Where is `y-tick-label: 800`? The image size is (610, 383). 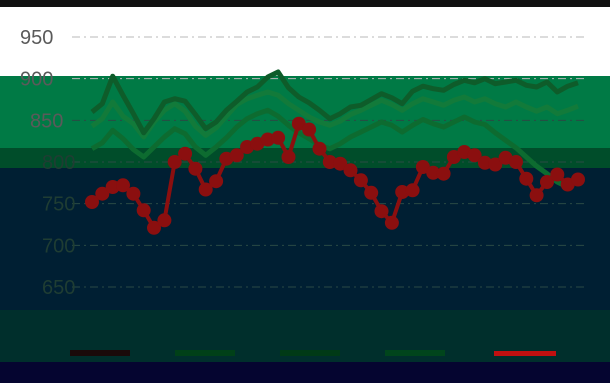 y-tick-label: 800 is located at coordinates (58, 163).